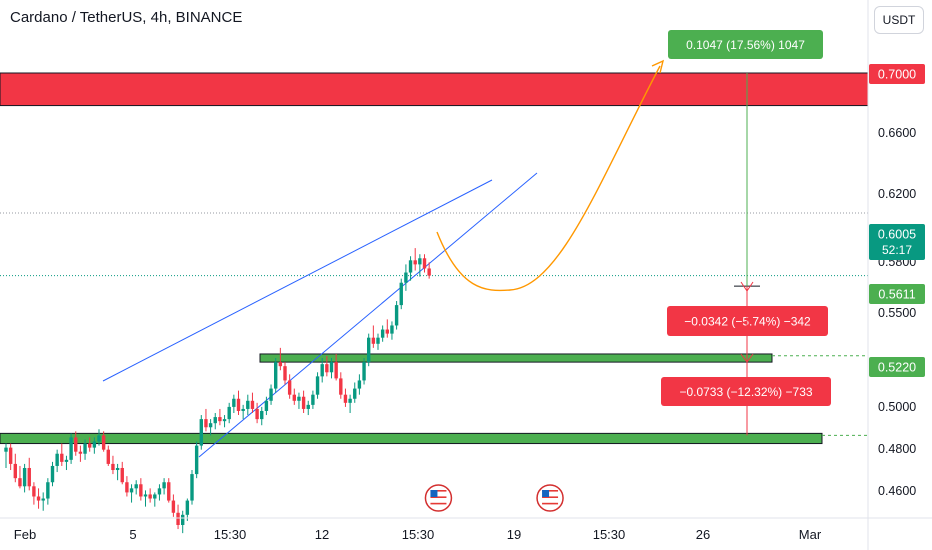 Image resolution: width=932 pixels, height=550 pixels. What do you see at coordinates (703, 534) in the screenshot?
I see `x-tick-label: 26` at bounding box center [703, 534].